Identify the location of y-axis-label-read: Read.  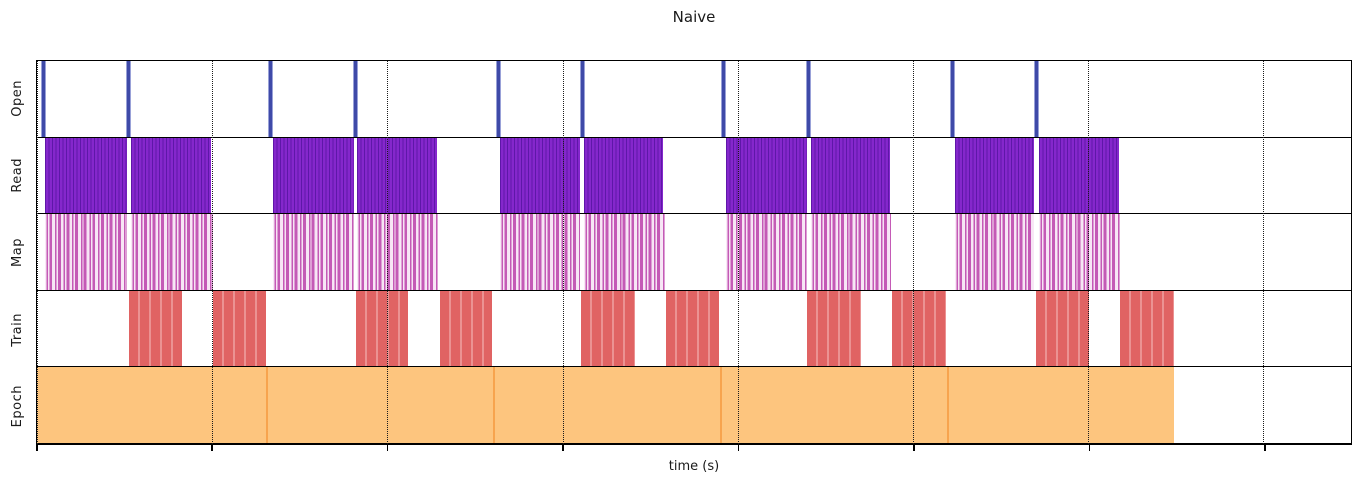
(17, 175).